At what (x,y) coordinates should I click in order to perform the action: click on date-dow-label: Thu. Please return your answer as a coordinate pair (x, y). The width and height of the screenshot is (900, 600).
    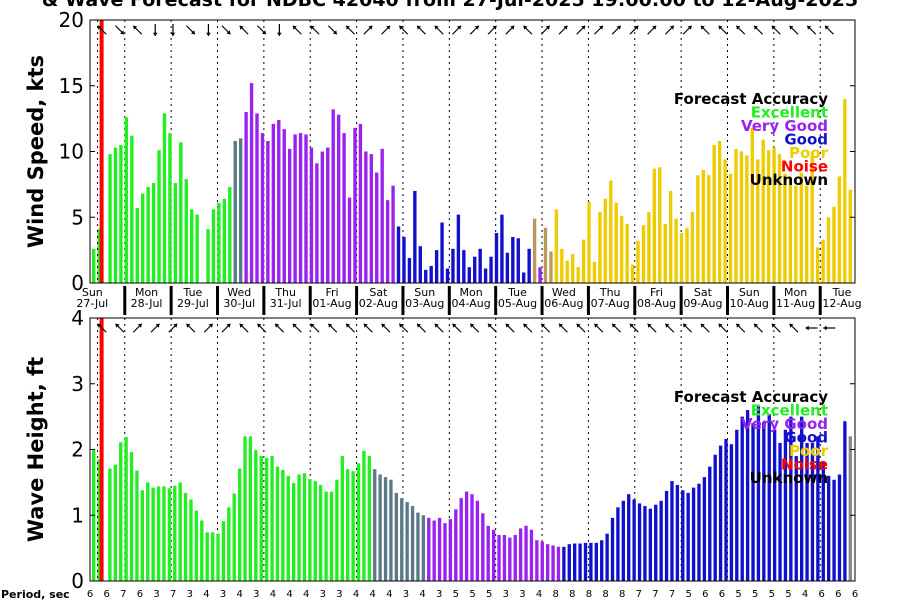
    Looking at the image, I should click on (610, 292).